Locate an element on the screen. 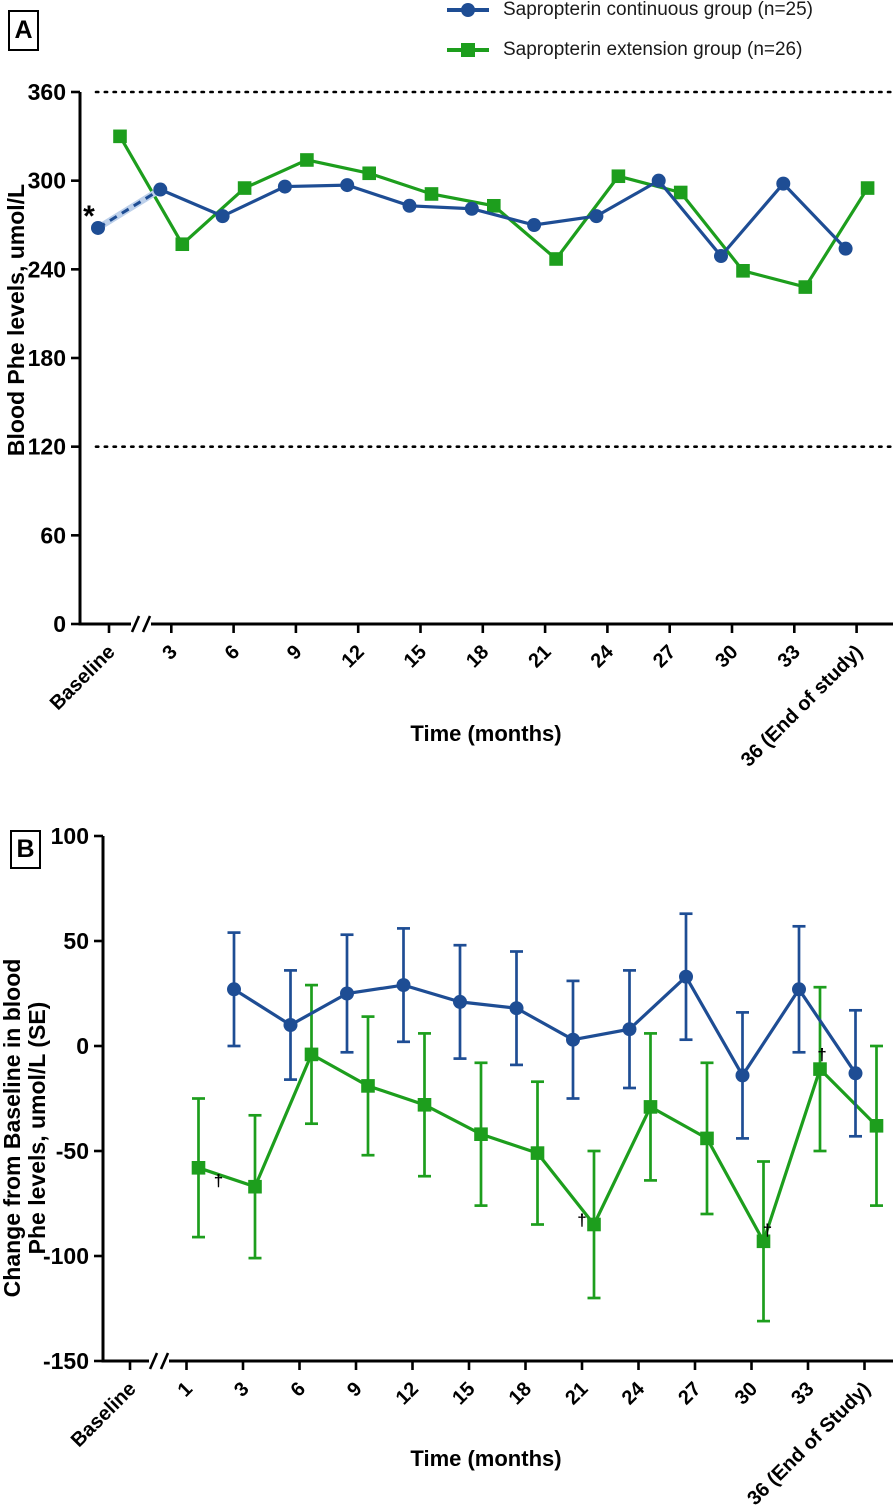 This screenshot has height=1505, width=896. y-tick-label: 300 is located at coordinates (47, 181).